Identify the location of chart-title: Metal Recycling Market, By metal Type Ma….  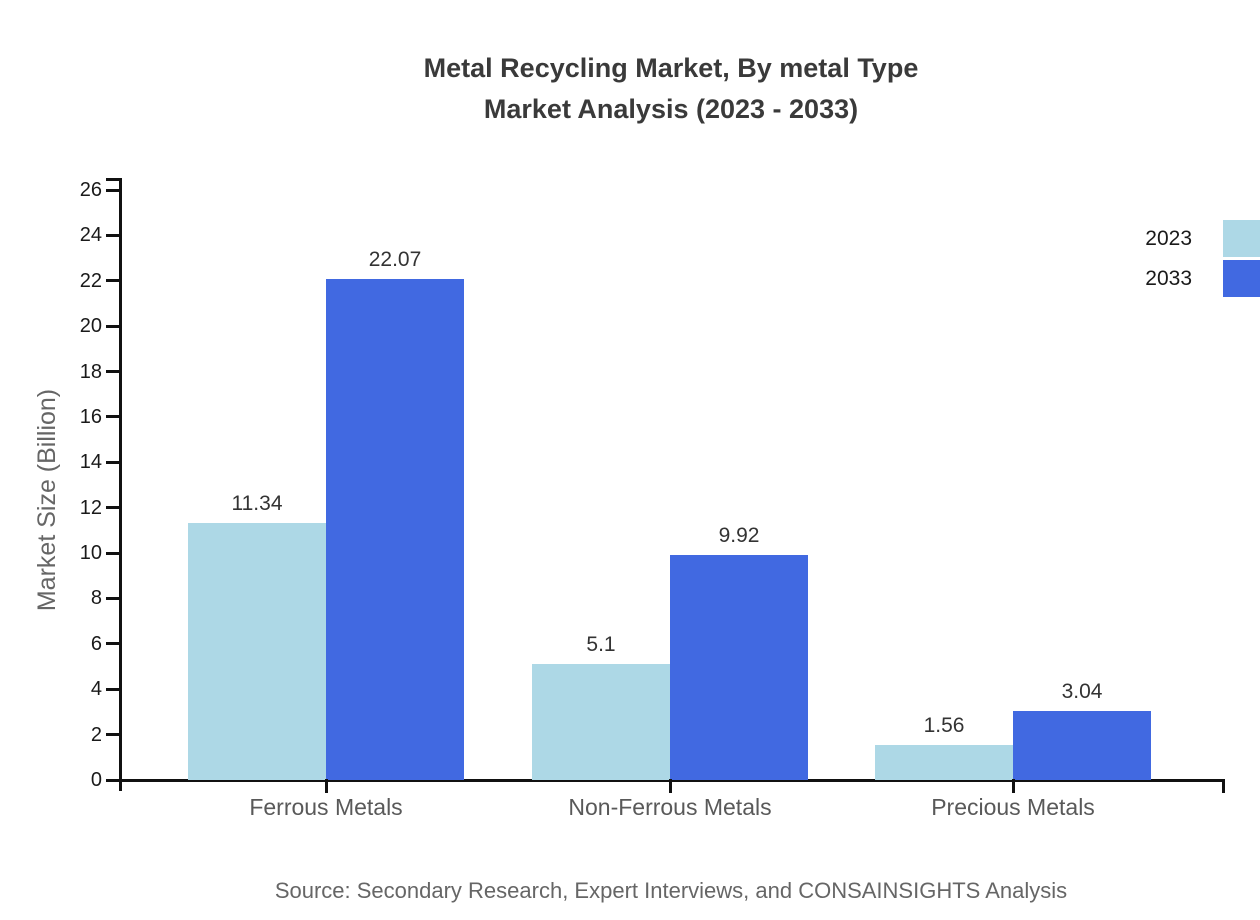
(671, 89).